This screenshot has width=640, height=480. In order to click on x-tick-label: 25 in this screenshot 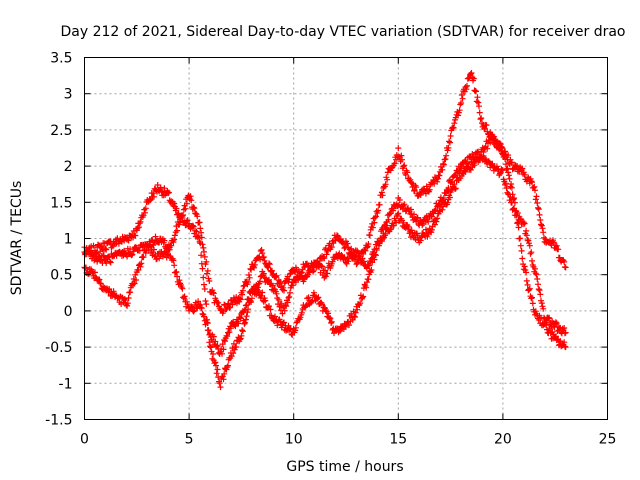, I will do `click(608, 440)`.